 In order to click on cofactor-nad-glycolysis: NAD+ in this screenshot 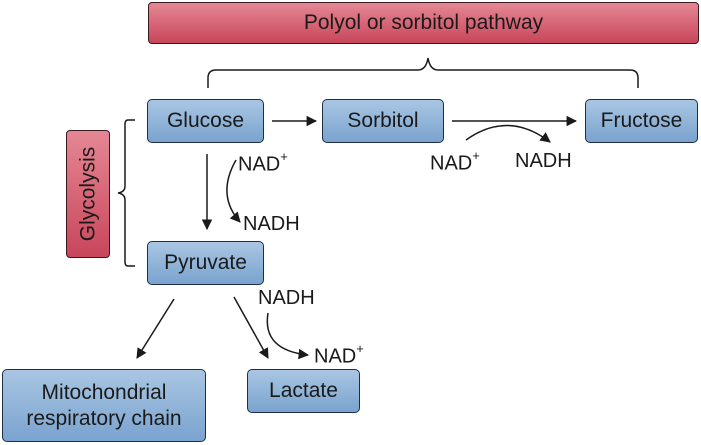, I will do `click(263, 162)`.